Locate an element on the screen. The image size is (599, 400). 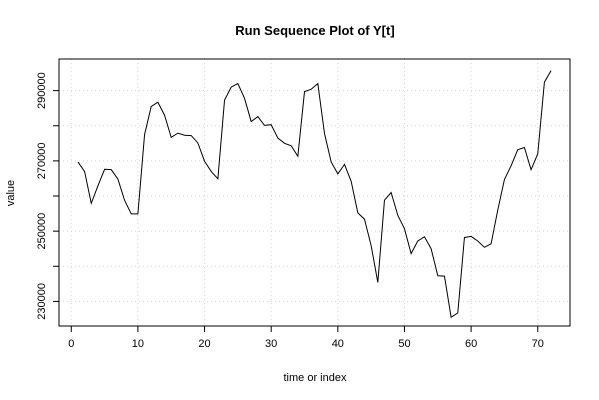
y-tick-label: 270000 is located at coordinates (42, 161).